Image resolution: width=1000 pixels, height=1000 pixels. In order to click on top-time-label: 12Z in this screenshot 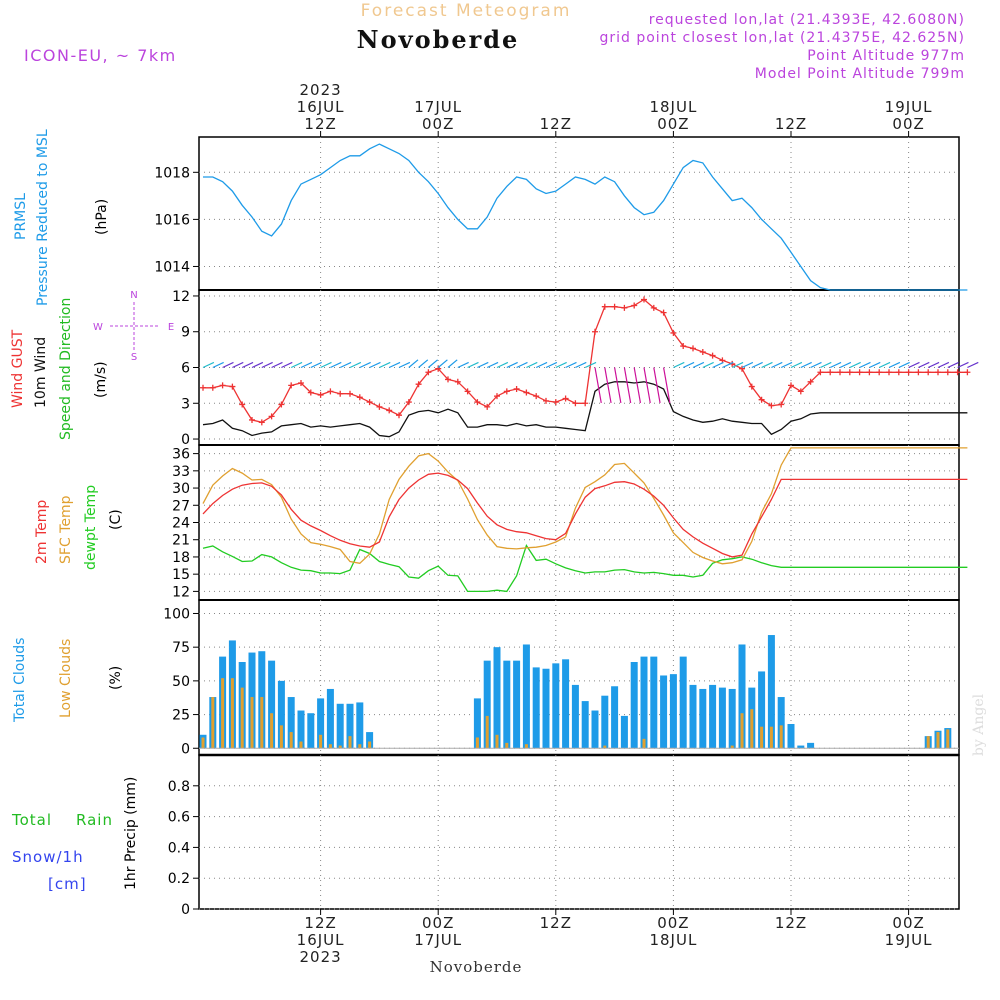, I will do `click(320, 124)`.